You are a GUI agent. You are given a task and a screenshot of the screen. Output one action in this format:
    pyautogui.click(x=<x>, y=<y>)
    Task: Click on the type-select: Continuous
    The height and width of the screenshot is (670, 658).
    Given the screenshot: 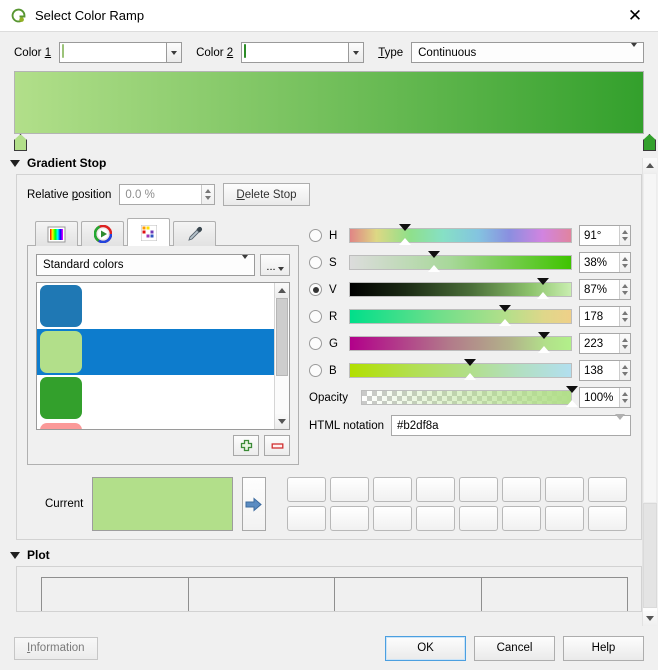 What is the action you would take?
    pyautogui.click(x=527, y=52)
    